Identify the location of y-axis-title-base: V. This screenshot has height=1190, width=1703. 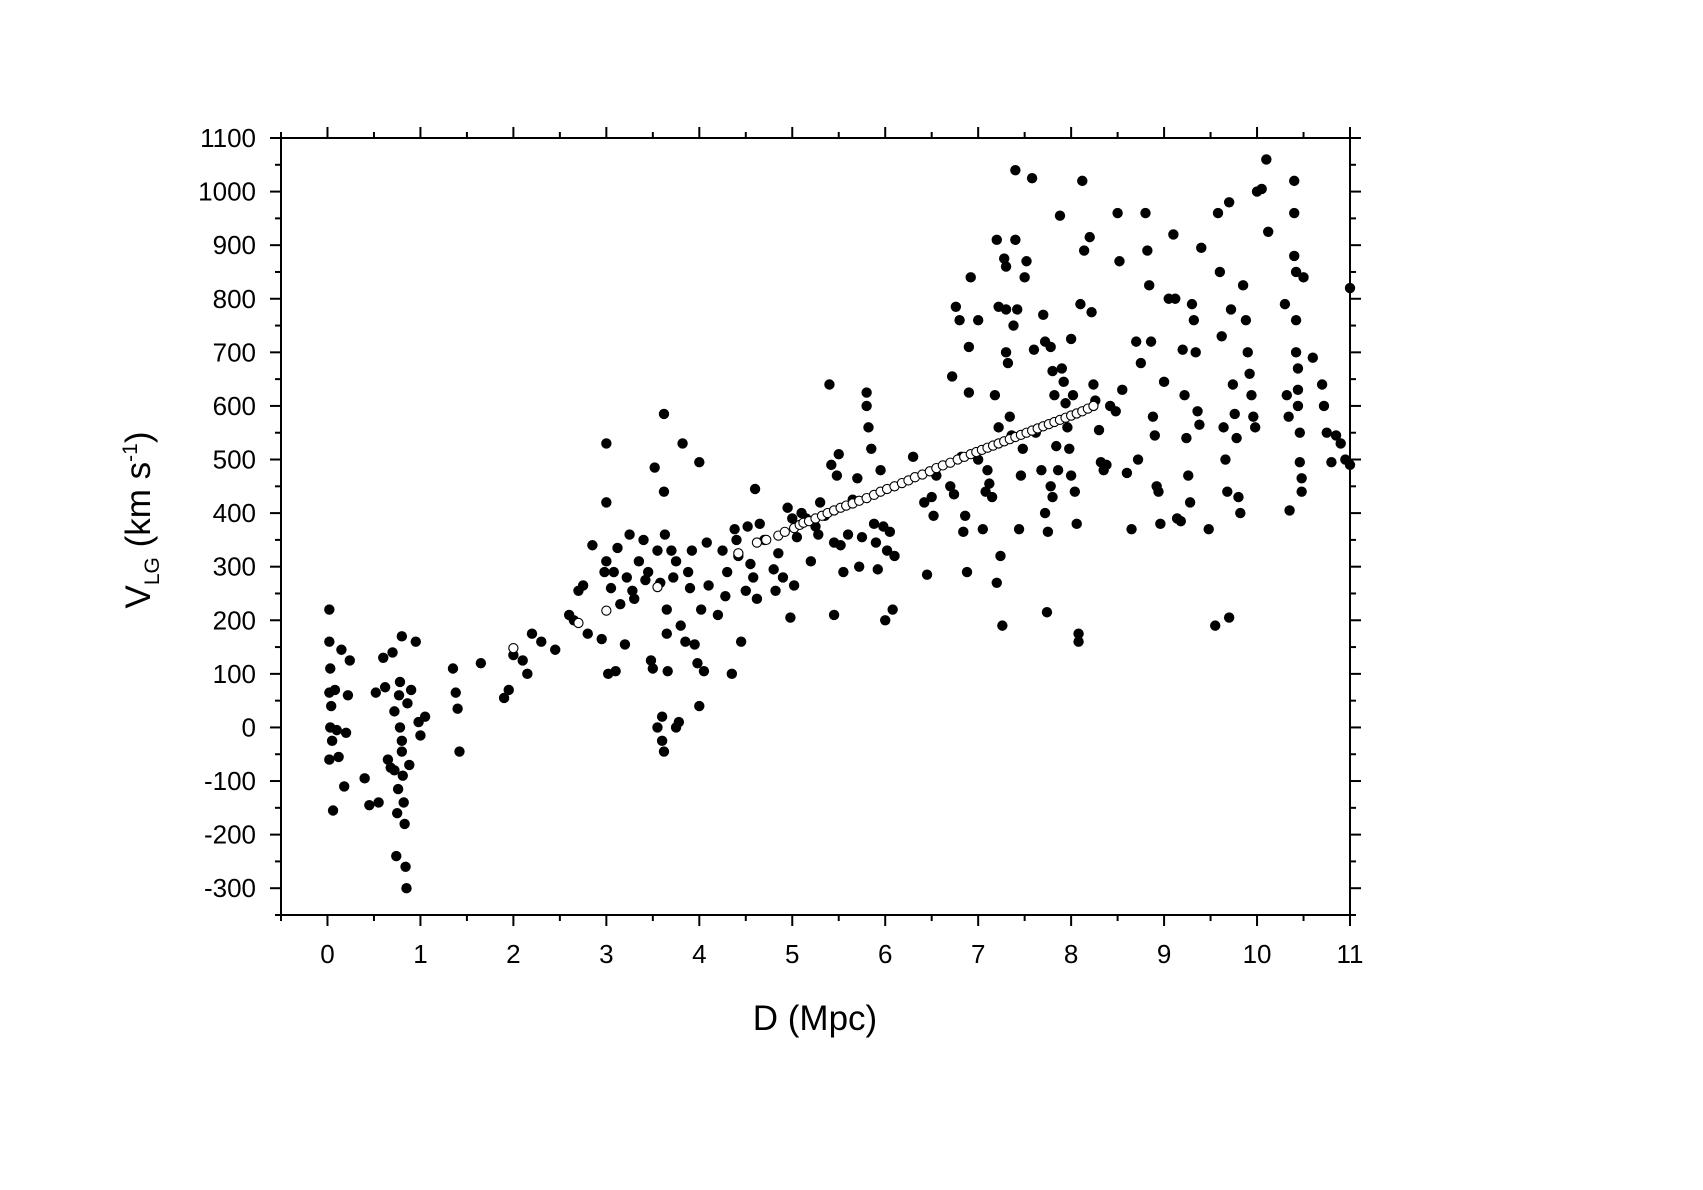
(138, 596).